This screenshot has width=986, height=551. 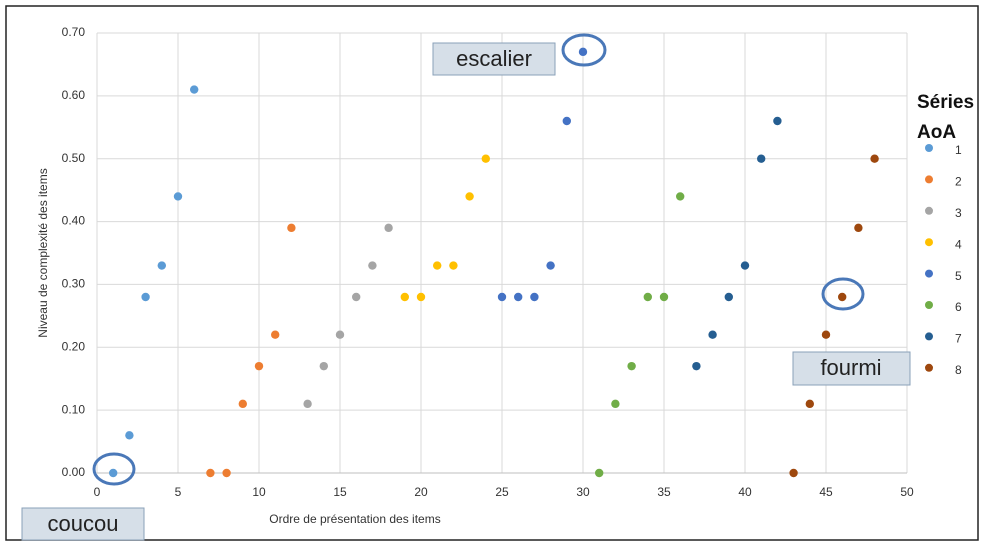 I want to click on legend-label: 7, so click(x=958, y=339).